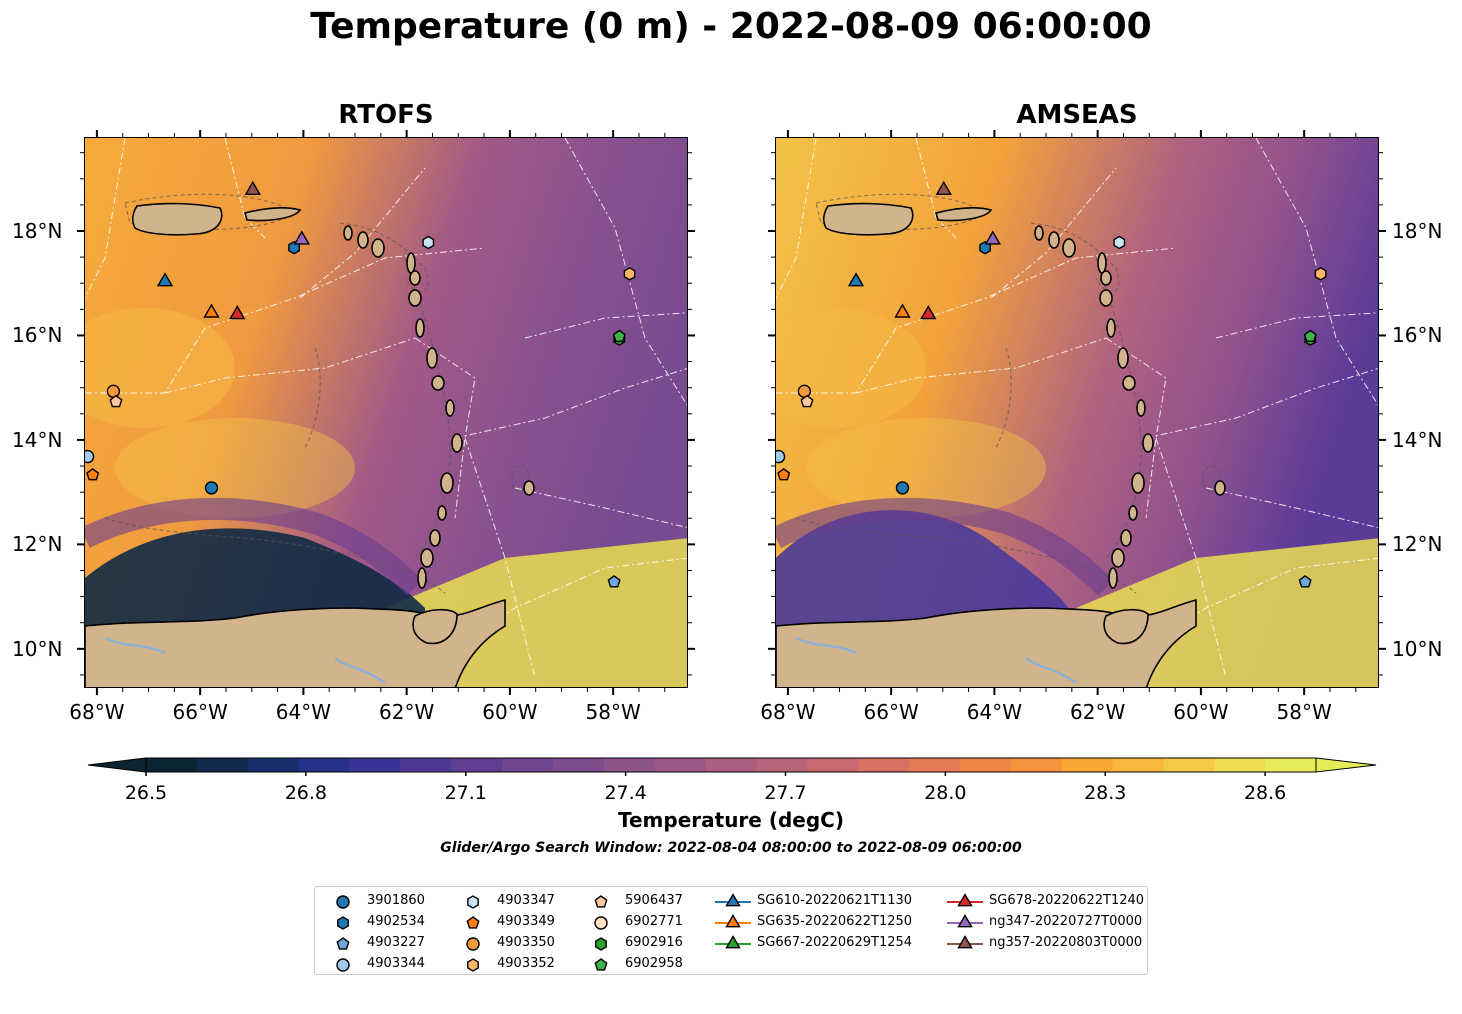 The height and width of the screenshot is (1014, 1462). What do you see at coordinates (526, 900) in the screenshot?
I see `legend-label: 4903347` at bounding box center [526, 900].